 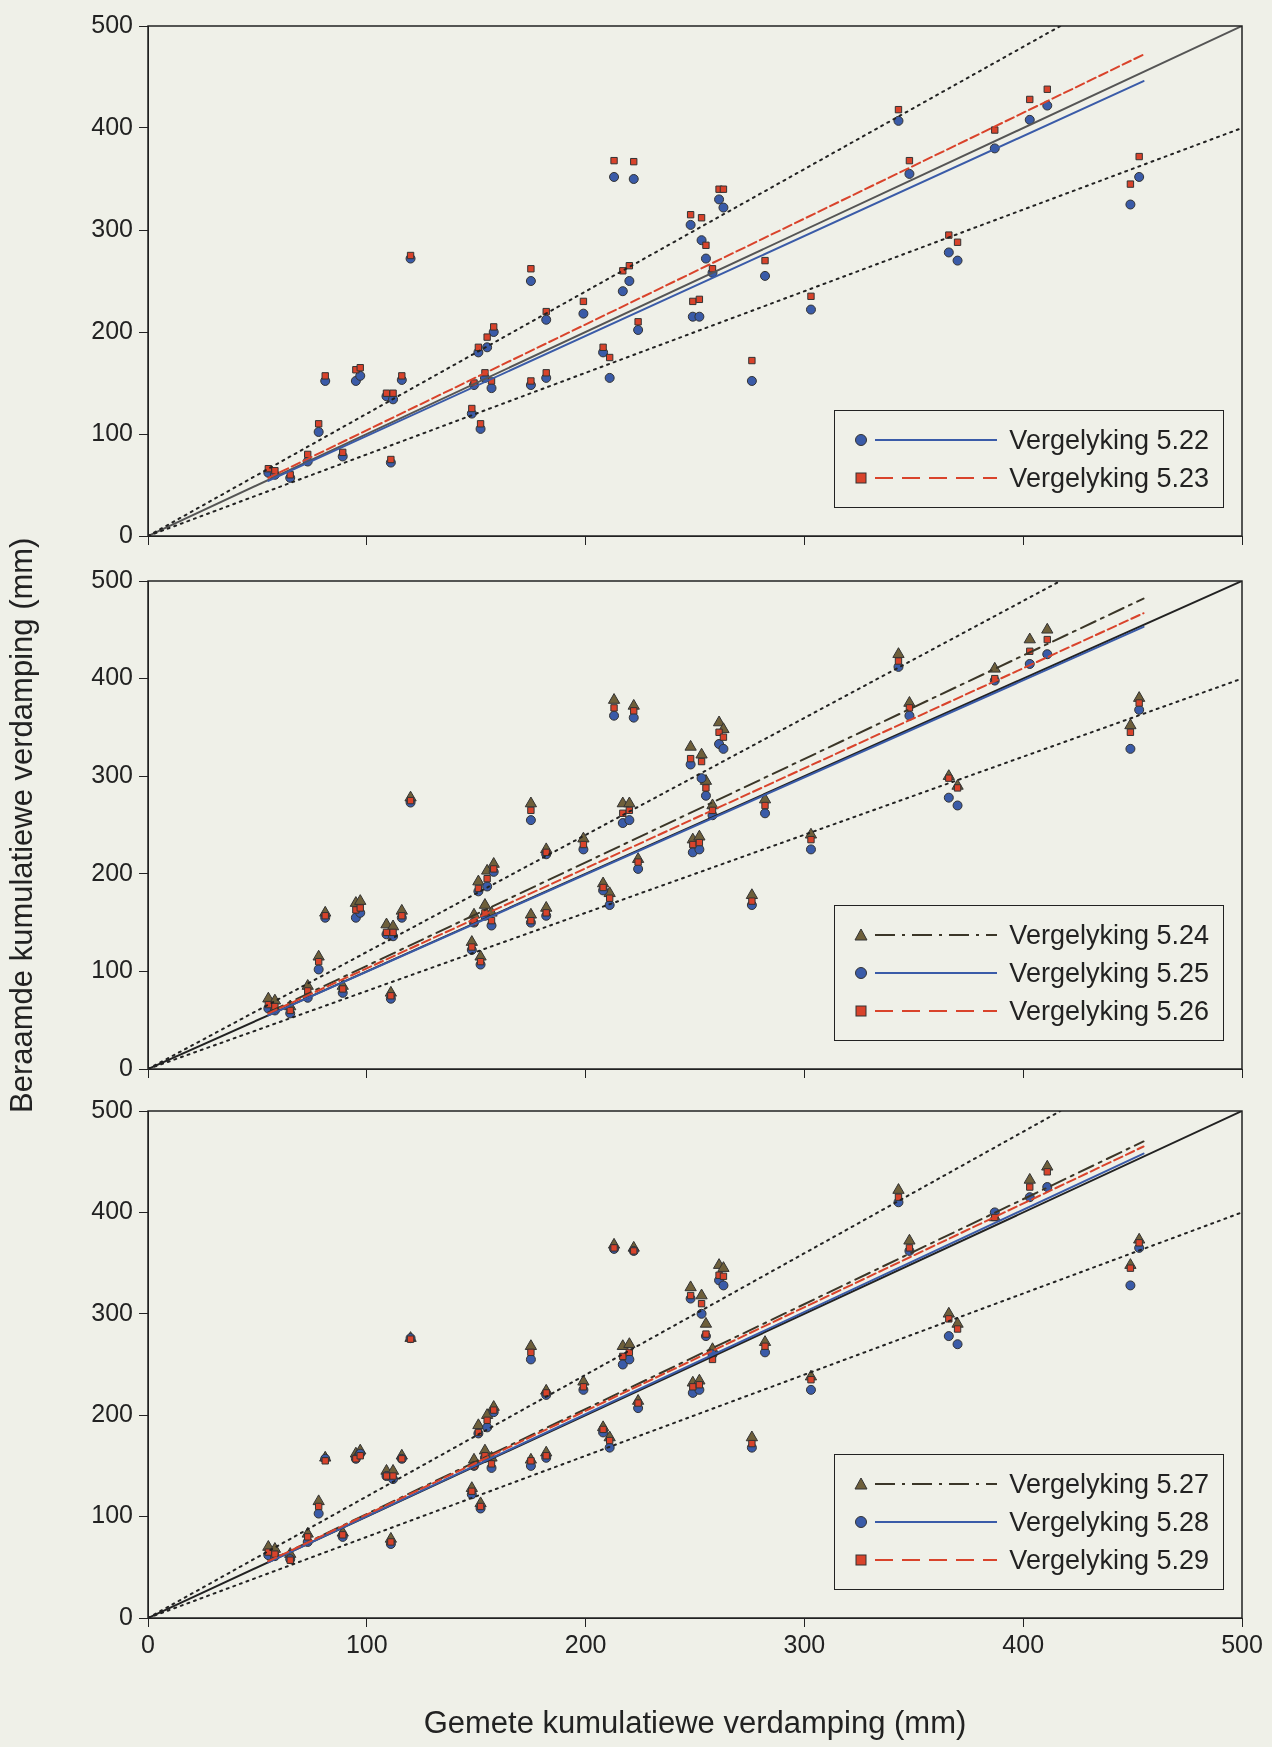 What do you see at coordinates (1109, 935) in the screenshot?
I see `legend-label: Vergelyking 5.24` at bounding box center [1109, 935].